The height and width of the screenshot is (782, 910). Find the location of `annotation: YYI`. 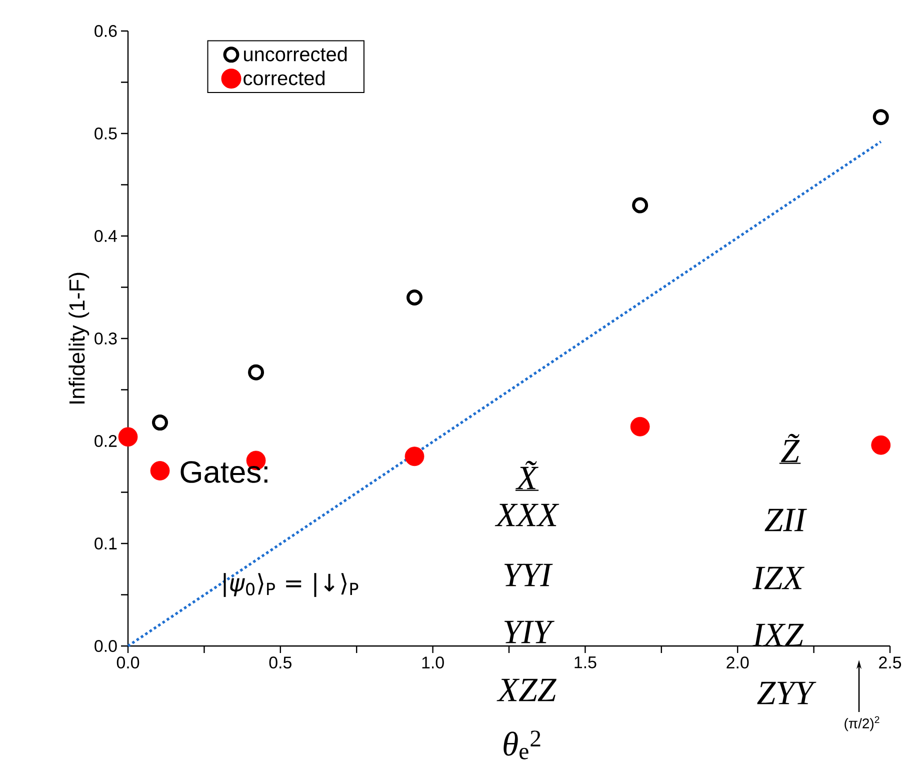

annotation: YYI is located at coordinates (528, 575).